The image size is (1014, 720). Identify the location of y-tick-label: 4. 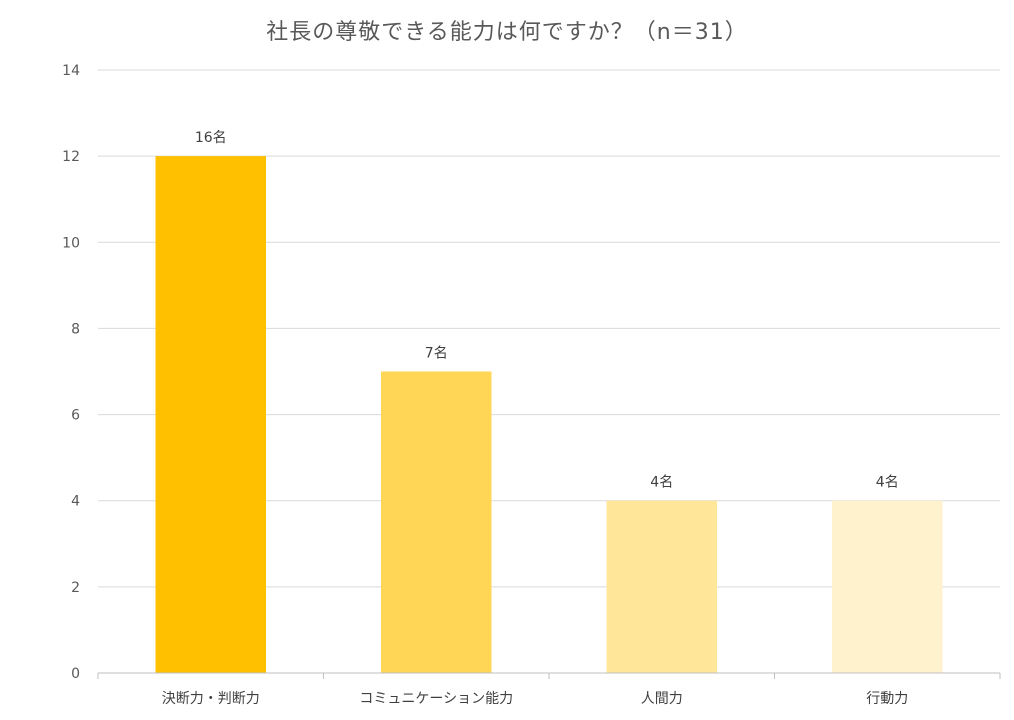
(75, 502).